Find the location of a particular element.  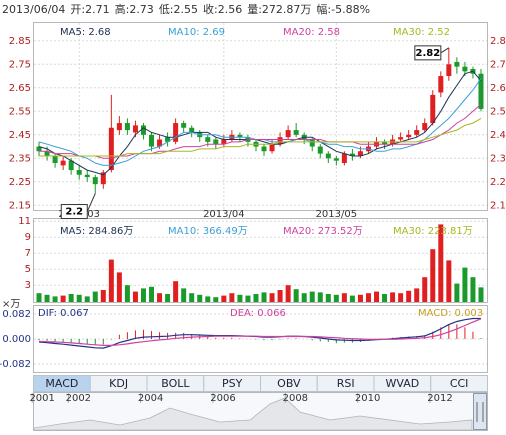

legend-entry: MA5: 2.68 is located at coordinates (85, 32).